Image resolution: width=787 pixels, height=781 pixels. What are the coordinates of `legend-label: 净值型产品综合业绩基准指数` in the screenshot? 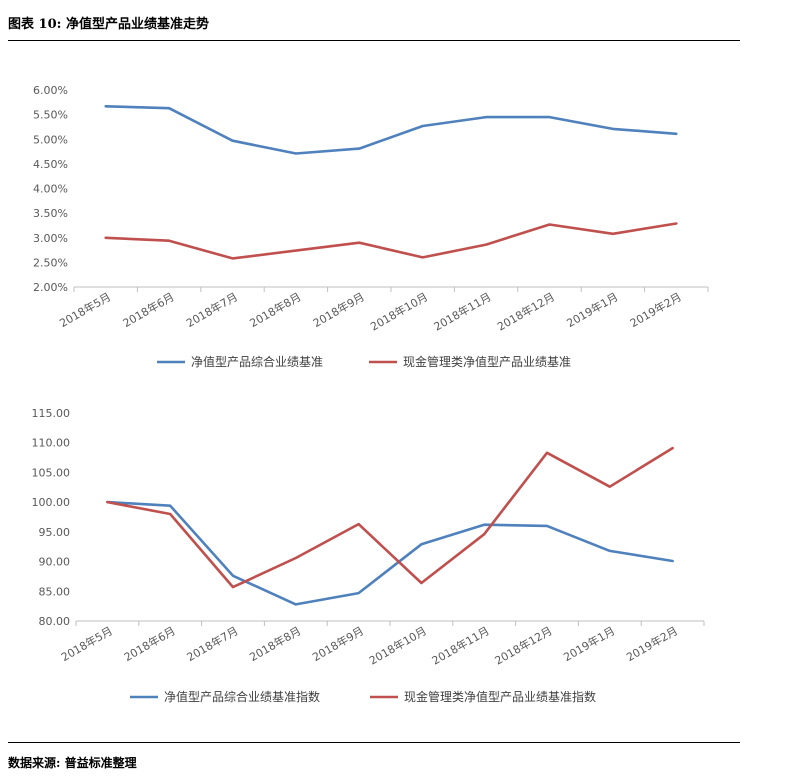 It's located at (242, 696).